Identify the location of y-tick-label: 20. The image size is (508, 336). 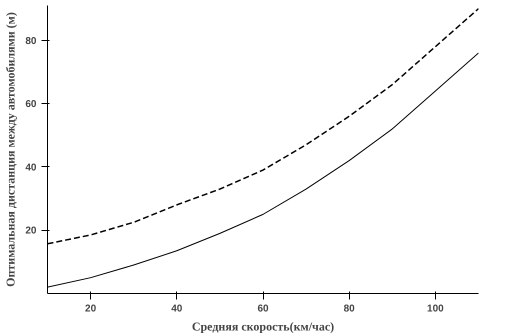
(31, 231).